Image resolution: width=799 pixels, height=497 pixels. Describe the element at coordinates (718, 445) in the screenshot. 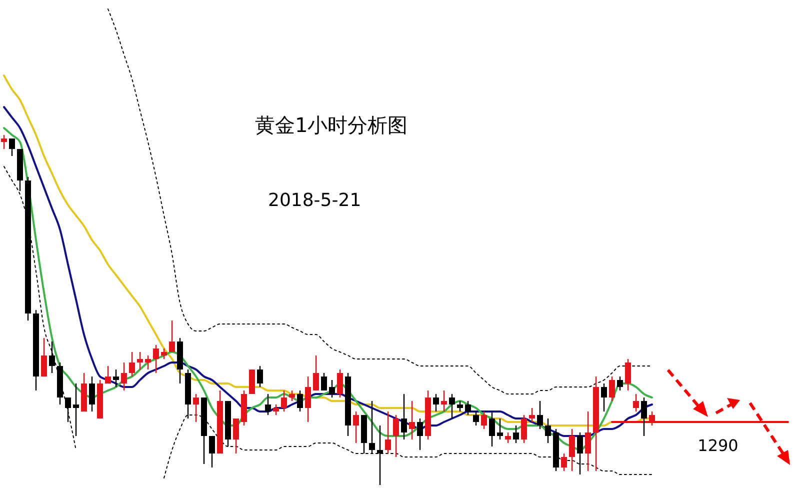

I see `annotation: 1290` at that location.